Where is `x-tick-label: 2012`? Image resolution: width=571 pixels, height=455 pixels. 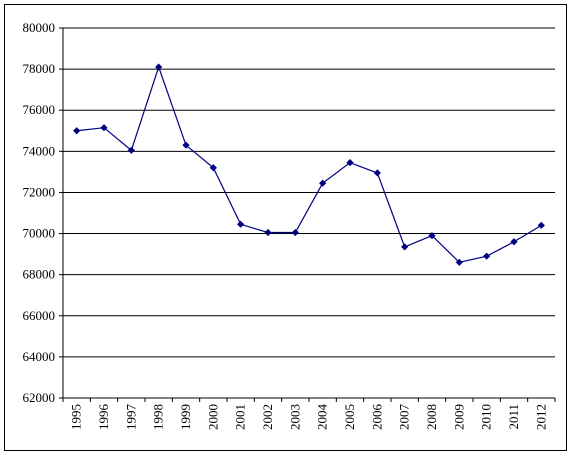
x-tick-label: 2012 is located at coordinates (540, 417).